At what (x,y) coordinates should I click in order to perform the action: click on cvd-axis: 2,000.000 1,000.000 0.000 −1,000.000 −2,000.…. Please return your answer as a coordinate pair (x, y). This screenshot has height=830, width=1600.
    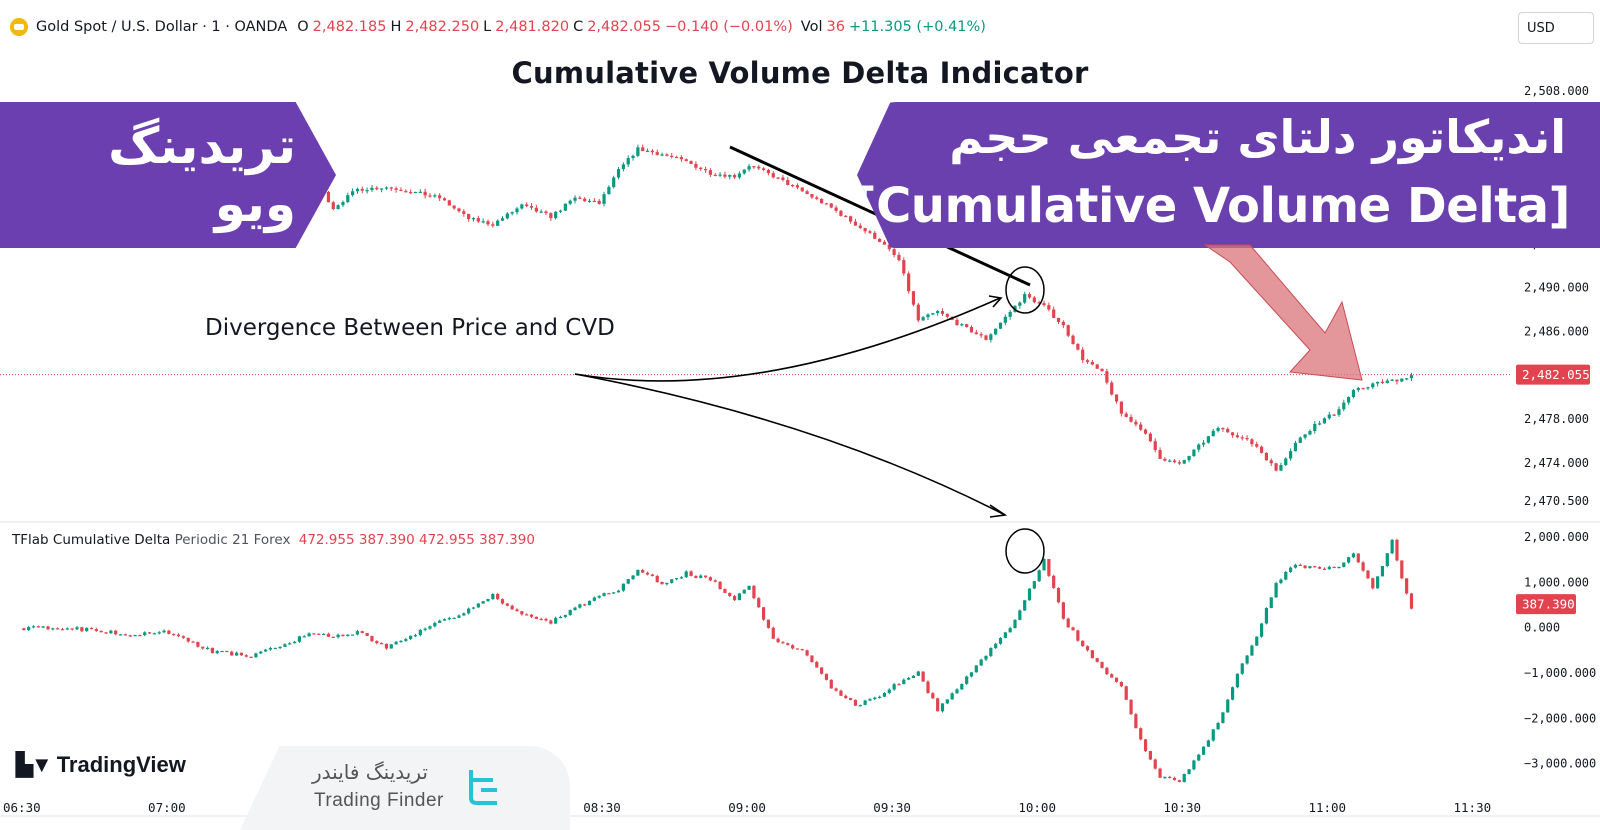
    Looking at the image, I should click on (1556, 650).